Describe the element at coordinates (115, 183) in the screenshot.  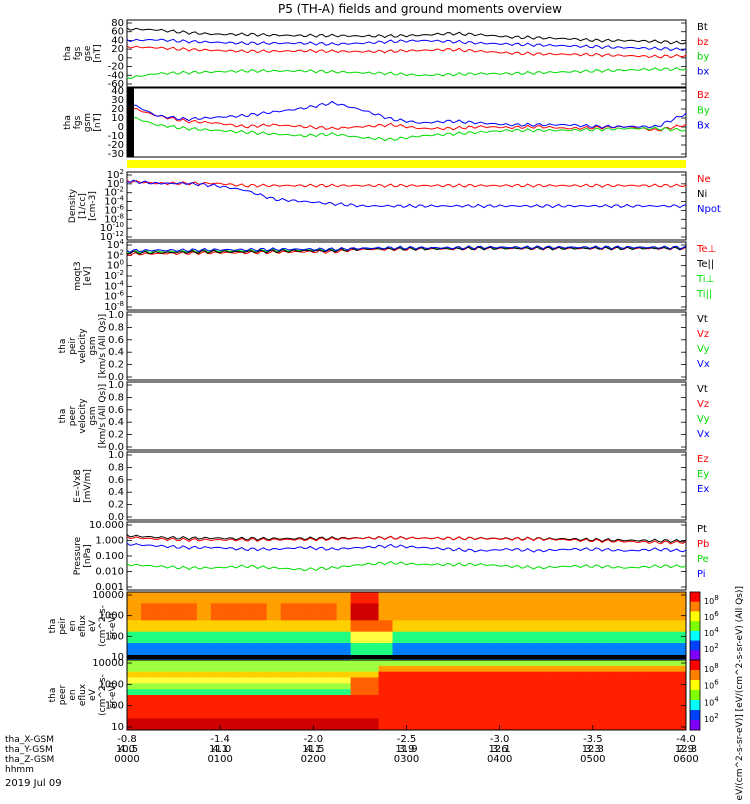
I see `y-tick-label: 100` at that location.